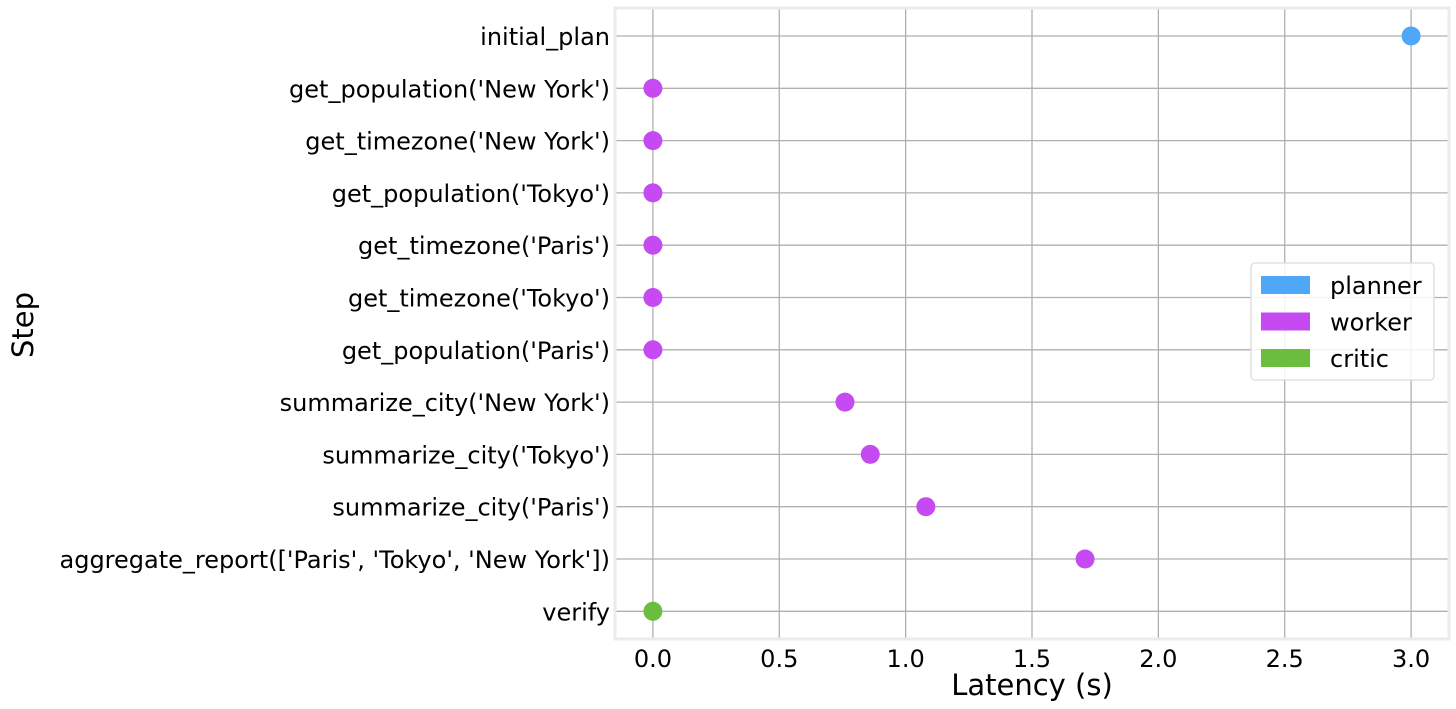 The image size is (1456, 709). What do you see at coordinates (545, 37) in the screenshot?
I see `y-tick-label: initial_plan` at bounding box center [545, 37].